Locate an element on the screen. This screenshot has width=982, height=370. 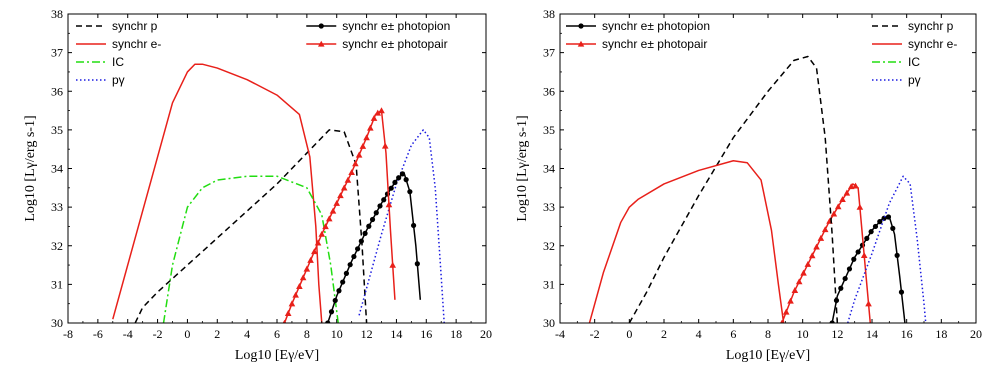
x-tick-label: 20 is located at coordinates (976, 334).